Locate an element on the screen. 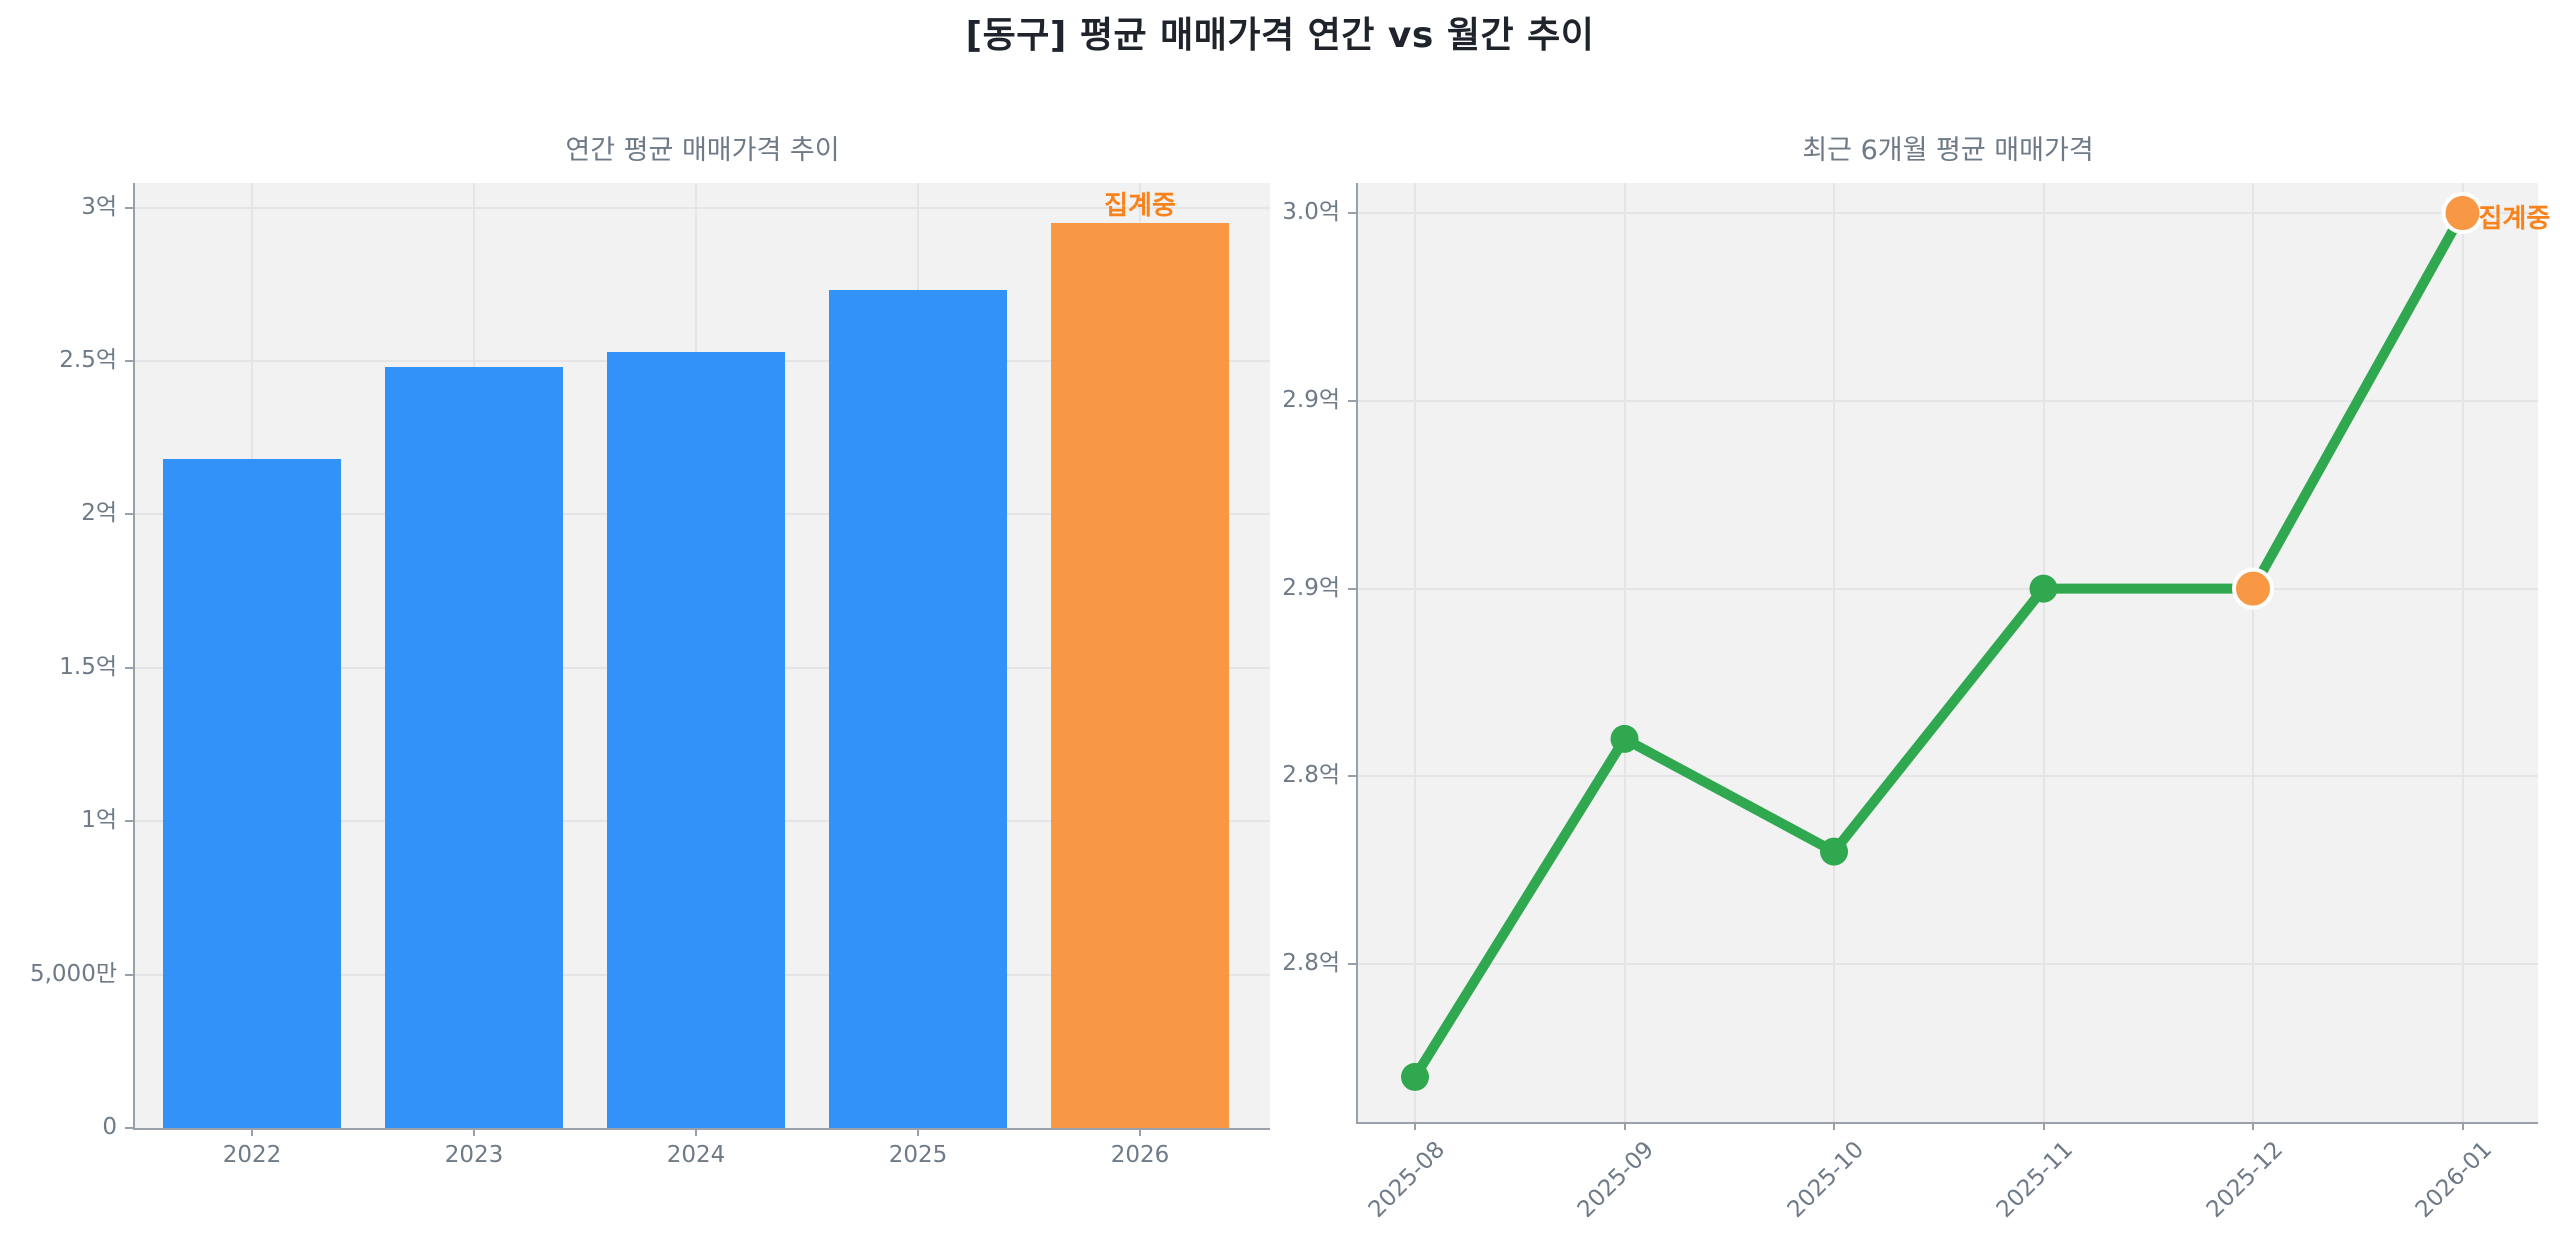 This screenshot has width=2560, height=1234. aggregating-label-line: 집계중 is located at coordinates (2514, 219).